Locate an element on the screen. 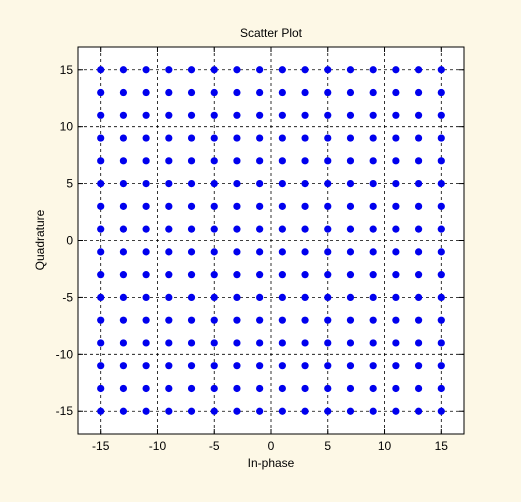 This screenshot has width=521, height=502. x-tick-label: 15 is located at coordinates (442, 446).